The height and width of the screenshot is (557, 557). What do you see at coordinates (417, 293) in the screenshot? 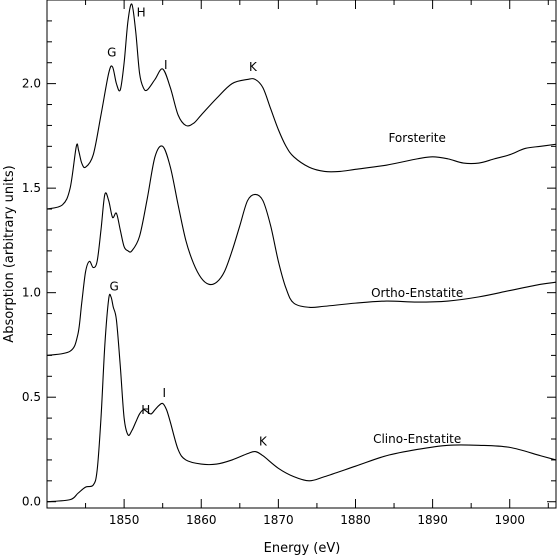
I see `ortho-enstatite-label: Ortho-Enstatite` at bounding box center [417, 293].